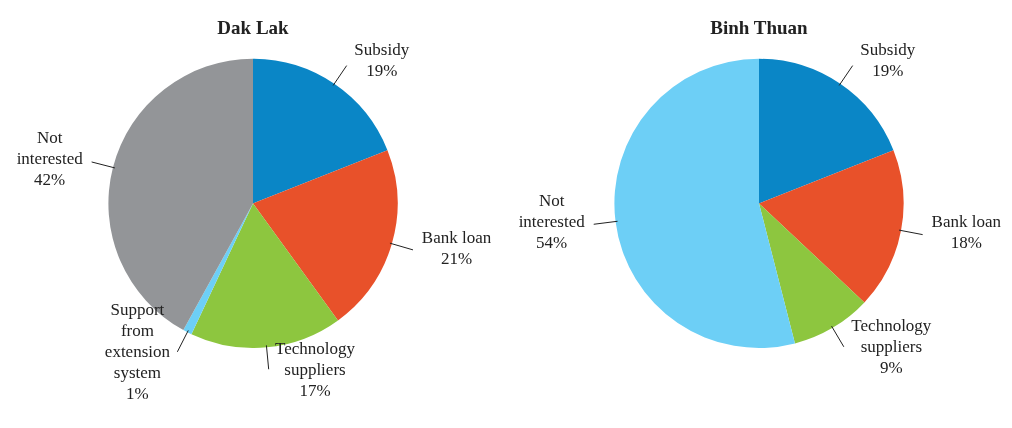  Describe the element at coordinates (891, 367) in the screenshot. I see `data-label: 9%` at that location.